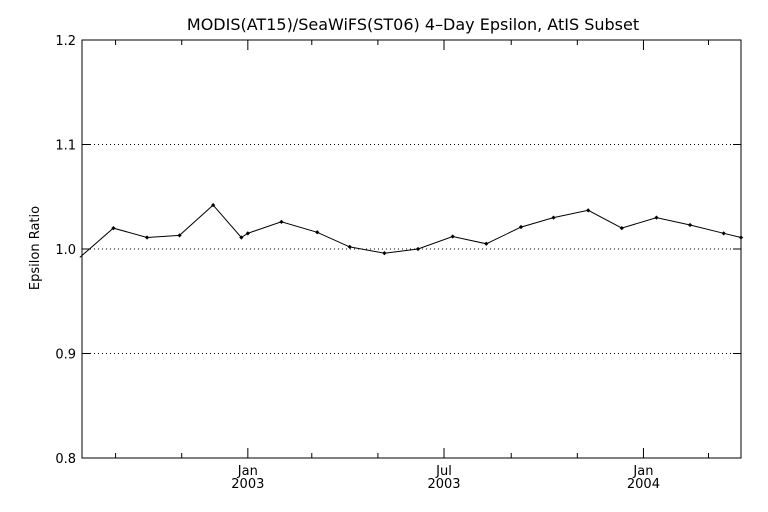 The height and width of the screenshot is (512, 768). I want to click on x-tick-label-month: Jul, so click(443, 471).